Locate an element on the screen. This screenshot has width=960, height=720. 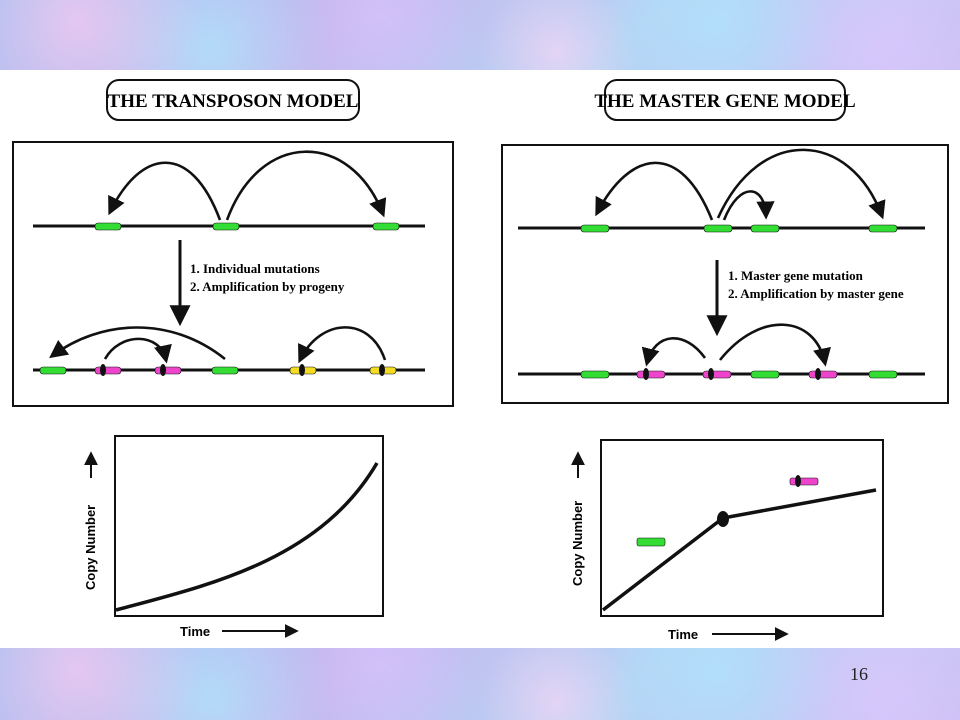
right-x-axis-label: Time is located at coordinates (683, 634).